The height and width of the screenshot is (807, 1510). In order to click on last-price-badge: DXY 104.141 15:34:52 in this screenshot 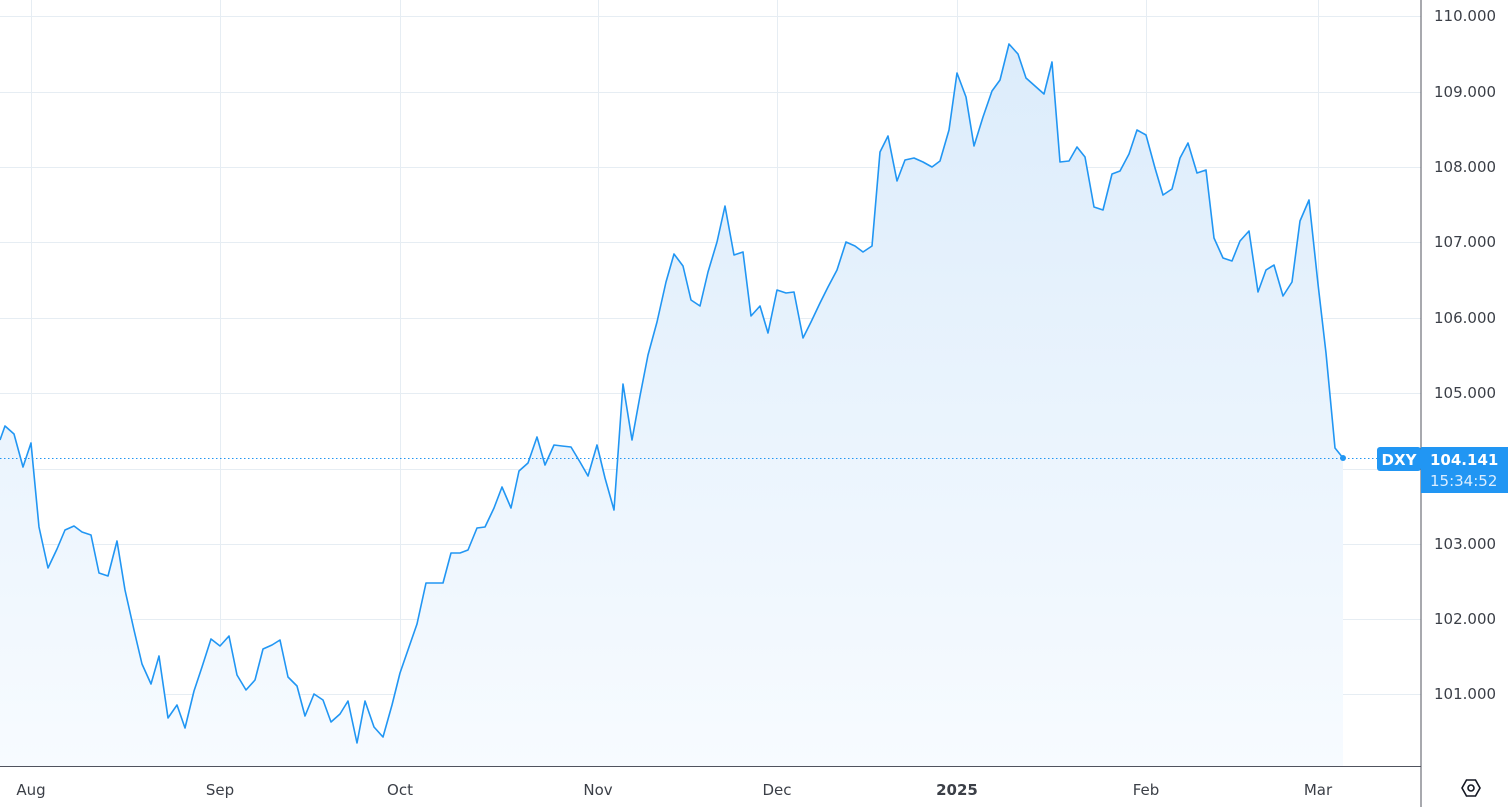, I will do `click(1442, 470)`.